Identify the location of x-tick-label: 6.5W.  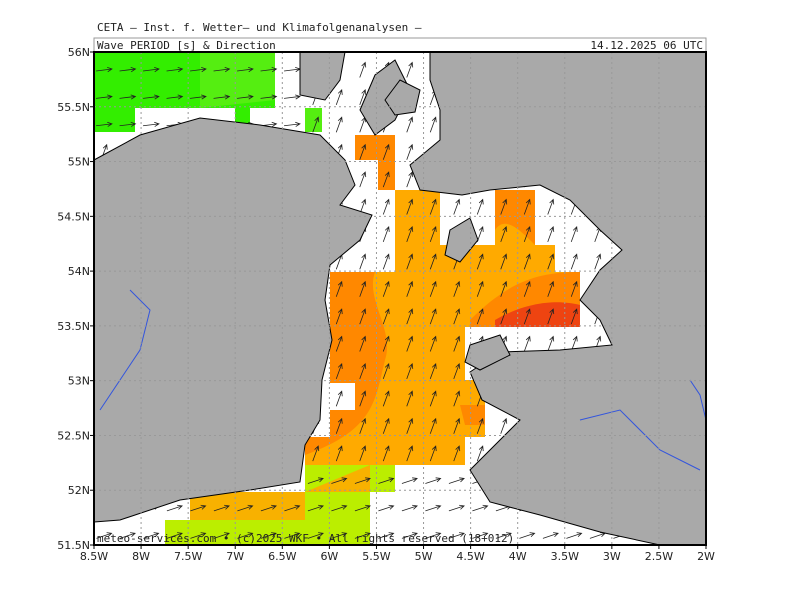
(282, 556).